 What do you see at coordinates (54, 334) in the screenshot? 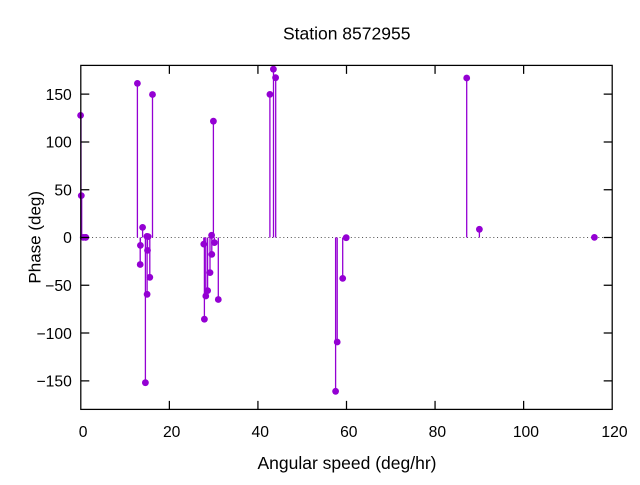
I see `svg-text: −100` at bounding box center [54, 334].